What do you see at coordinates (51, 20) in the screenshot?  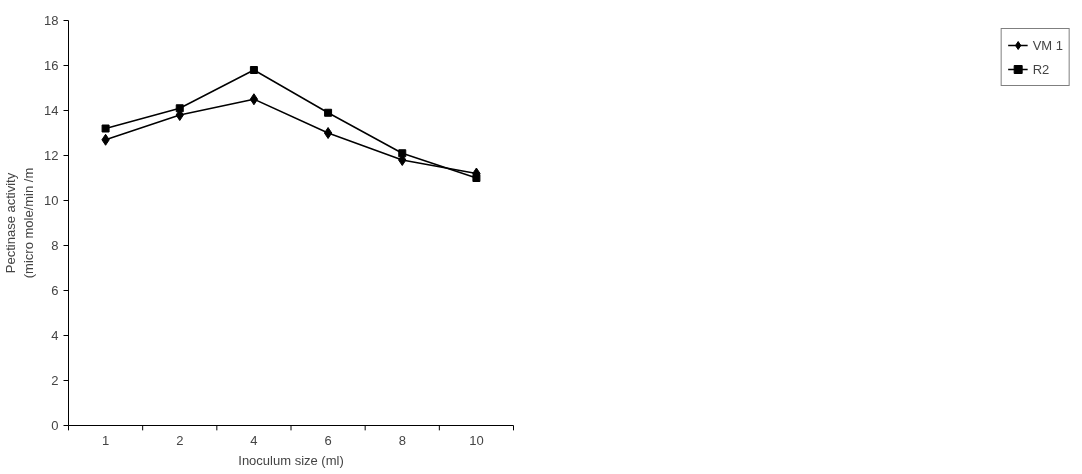 I see `y-tick-label: 18` at bounding box center [51, 20].